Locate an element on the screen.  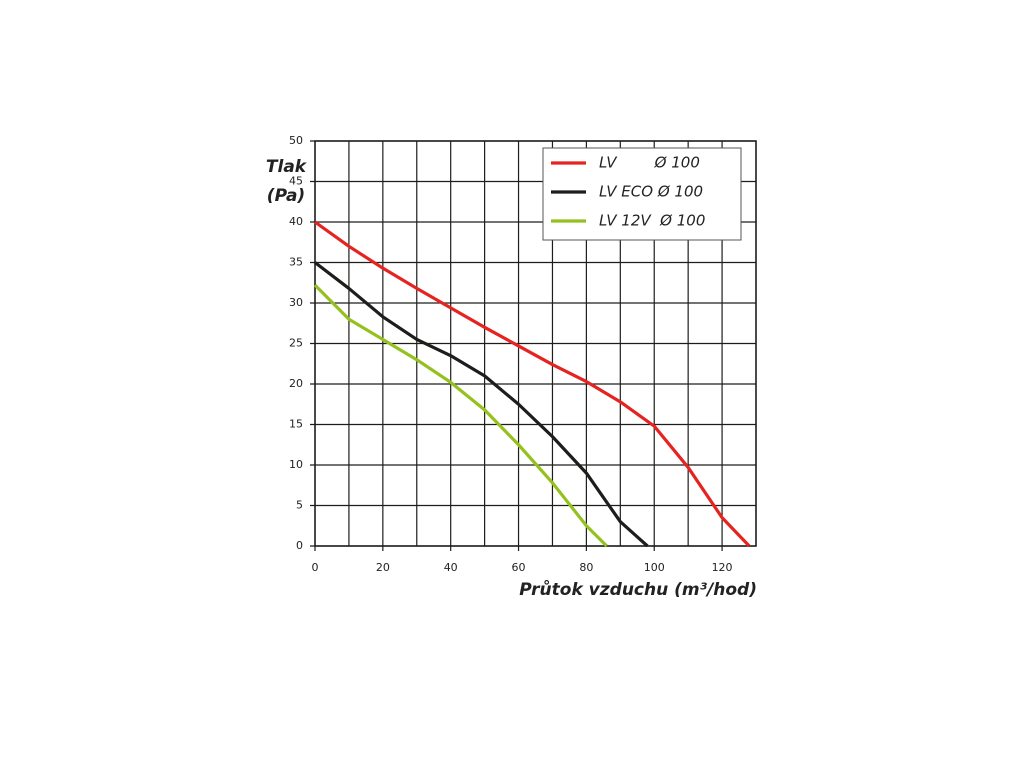
x-tick-label: 80 is located at coordinates (586, 567).